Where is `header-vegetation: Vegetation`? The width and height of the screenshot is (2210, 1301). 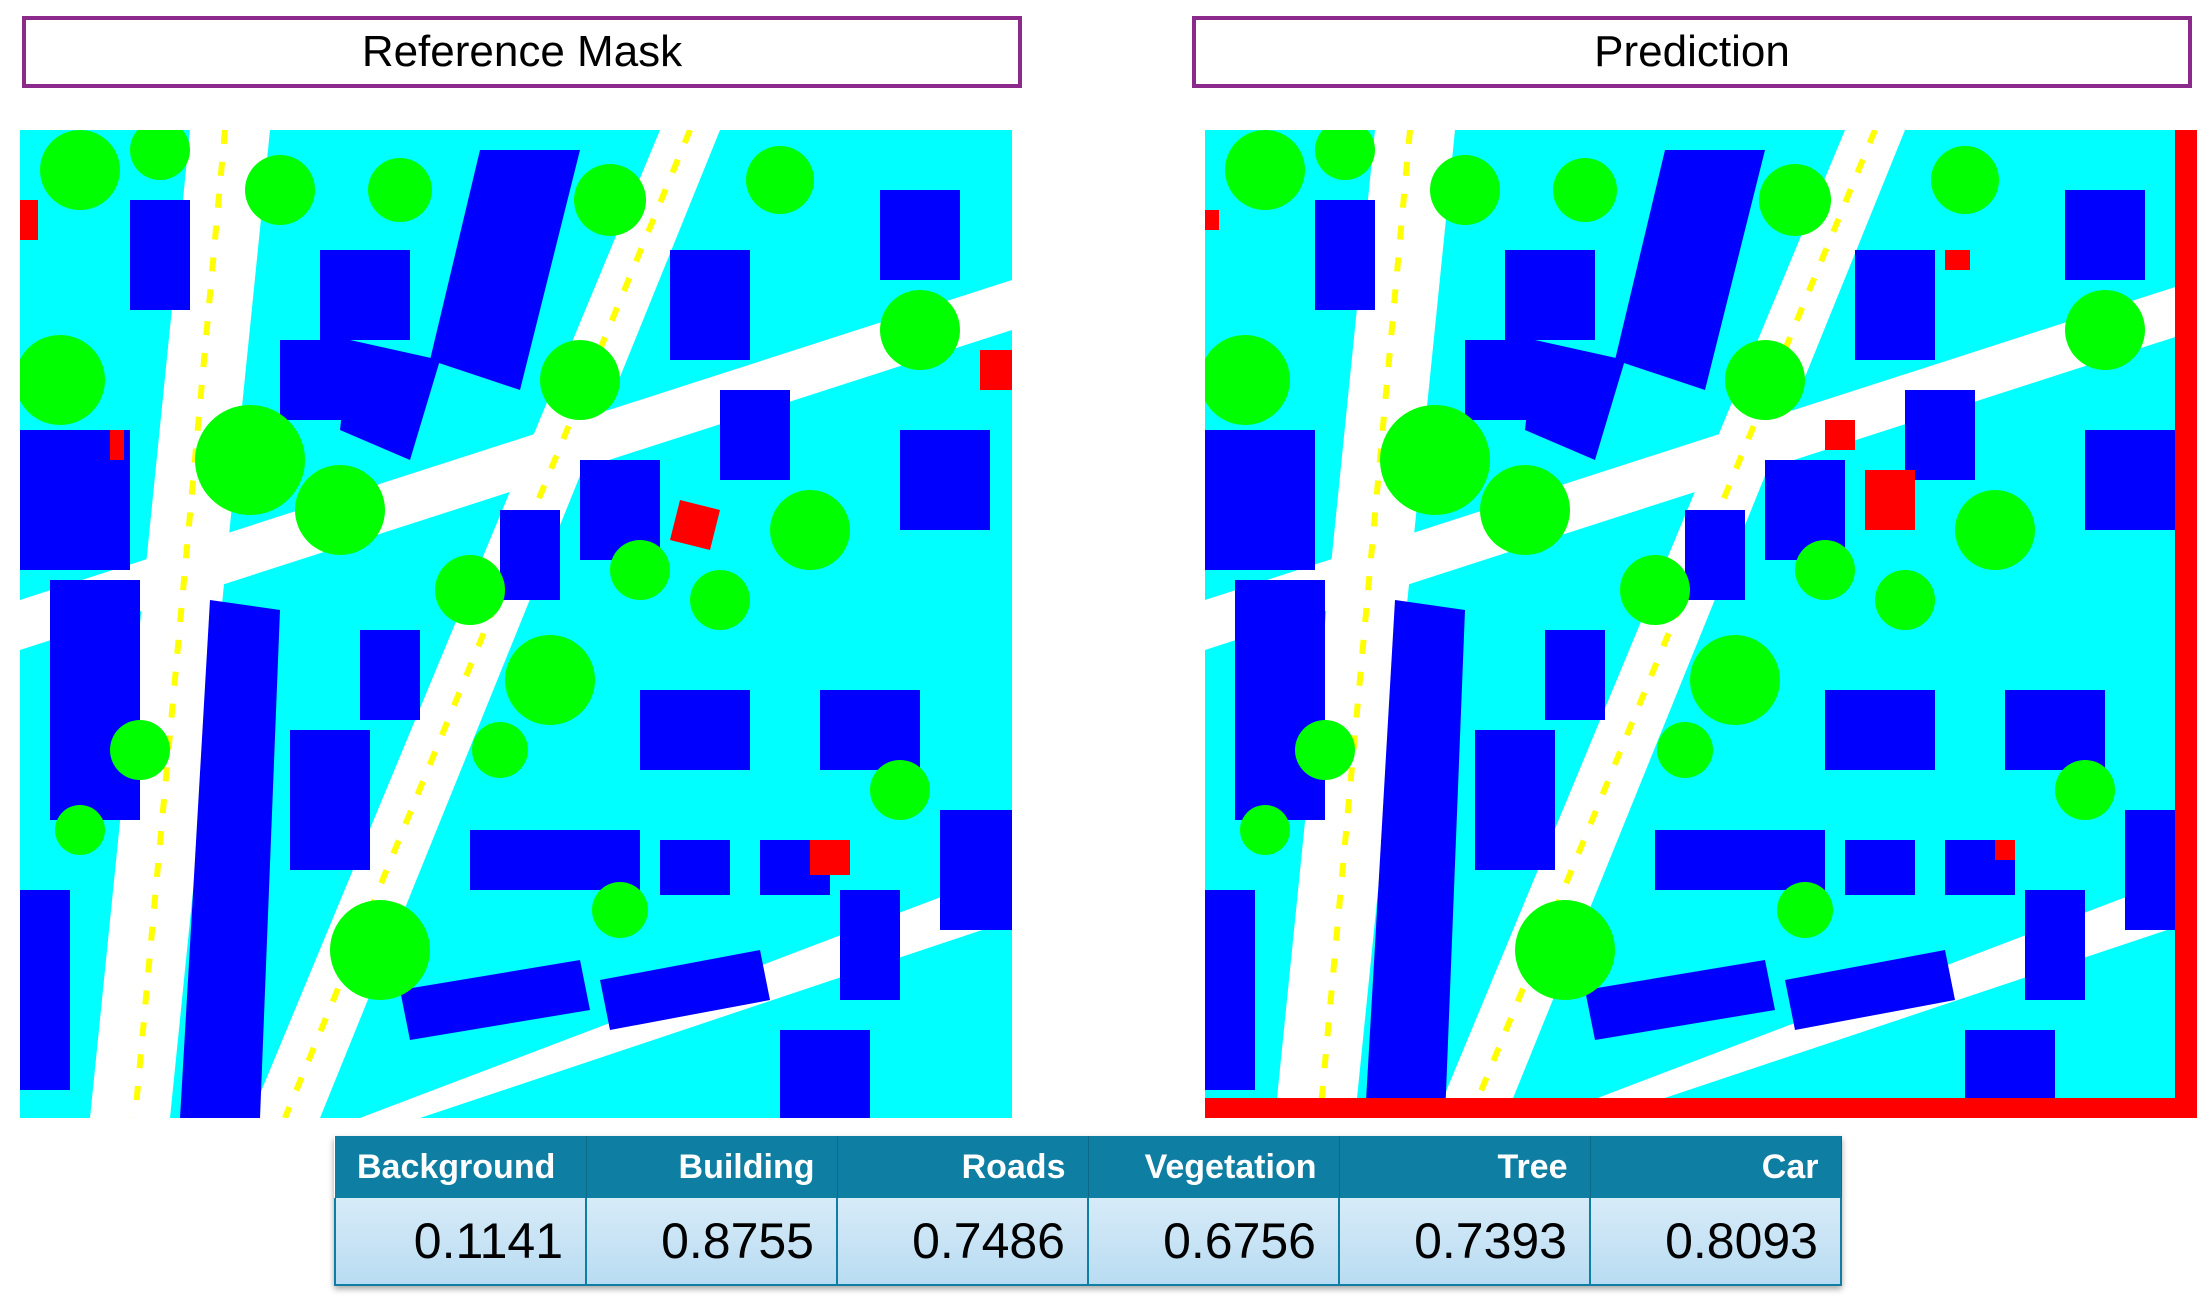 header-vegetation: Vegetation is located at coordinates (1214, 1167).